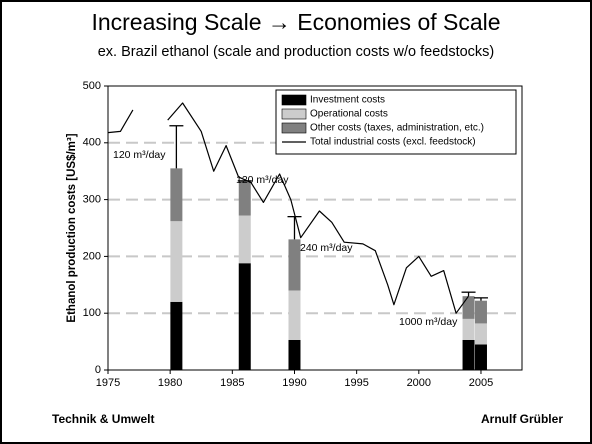 This screenshot has width=592, height=444. What do you see at coordinates (326, 248) in the screenshot?
I see `annotation: 240 m³/day` at bounding box center [326, 248].